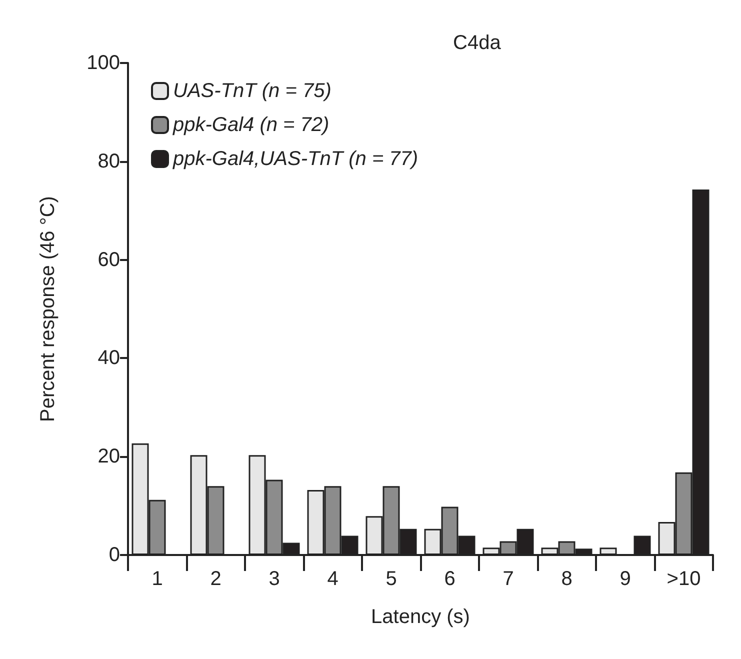 The height and width of the screenshot is (659, 741). What do you see at coordinates (252, 91) in the screenshot?
I see `legend-label: UAS-TnT (n = 75)` at bounding box center [252, 91].